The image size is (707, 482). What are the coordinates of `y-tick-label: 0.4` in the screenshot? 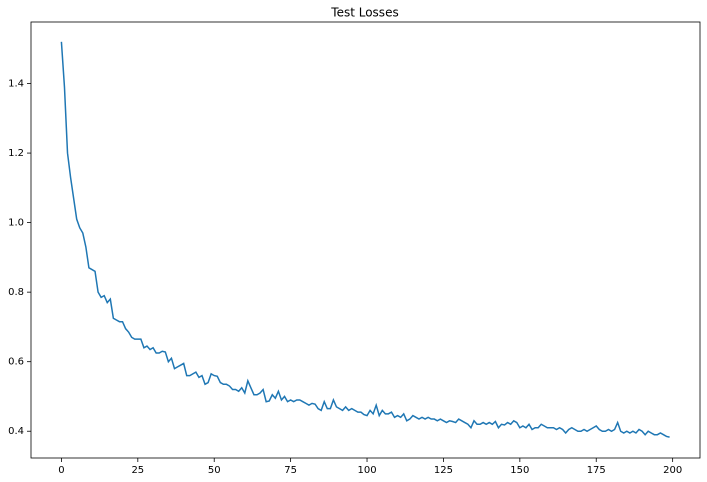 It's located at (16, 431).